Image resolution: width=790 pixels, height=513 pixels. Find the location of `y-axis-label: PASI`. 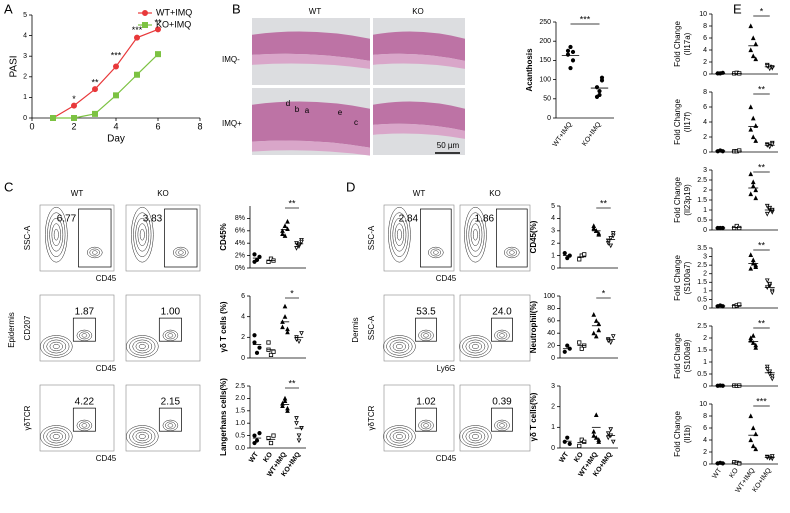

y-axis-label: PASI is located at coordinates (14, 66).